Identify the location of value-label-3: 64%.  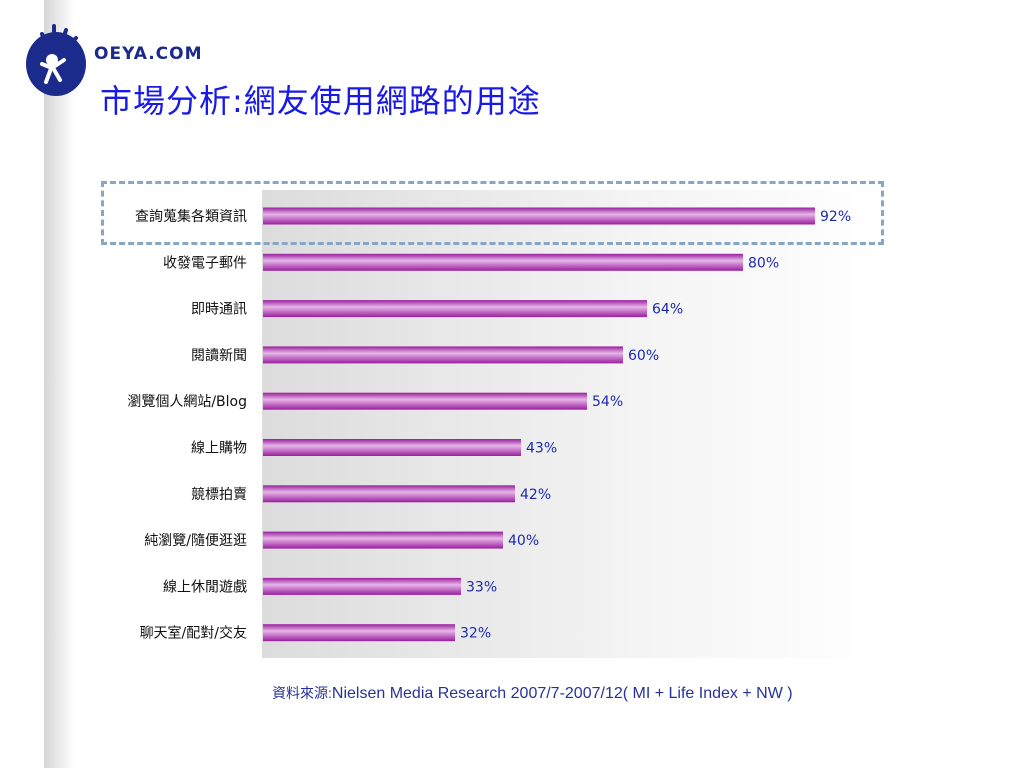
(667, 310).